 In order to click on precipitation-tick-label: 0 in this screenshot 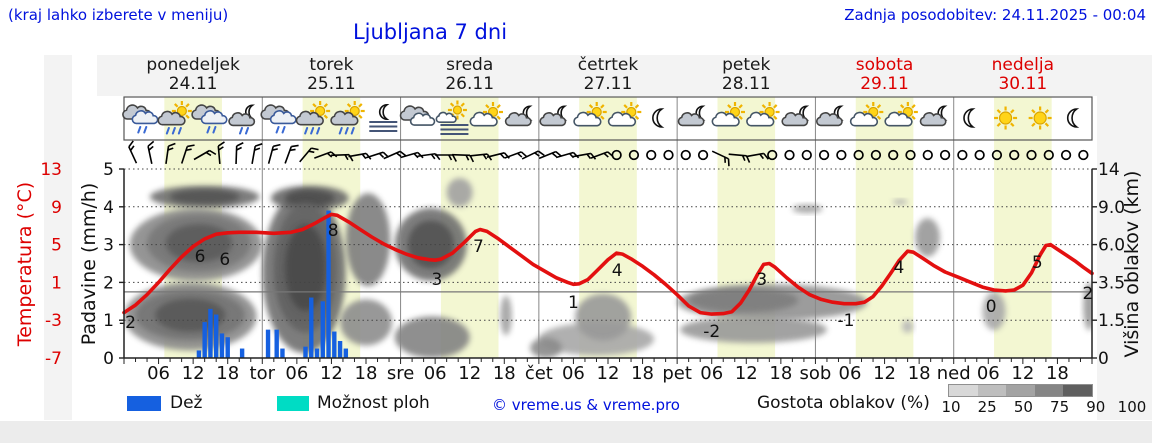, I will do `click(108, 359)`.